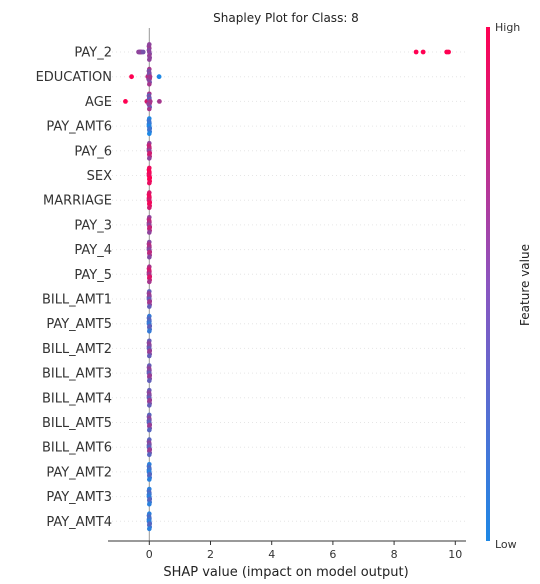  Describe the element at coordinates (77, 300) in the screenshot. I see `feature-label: BILL_AMT1` at that location.